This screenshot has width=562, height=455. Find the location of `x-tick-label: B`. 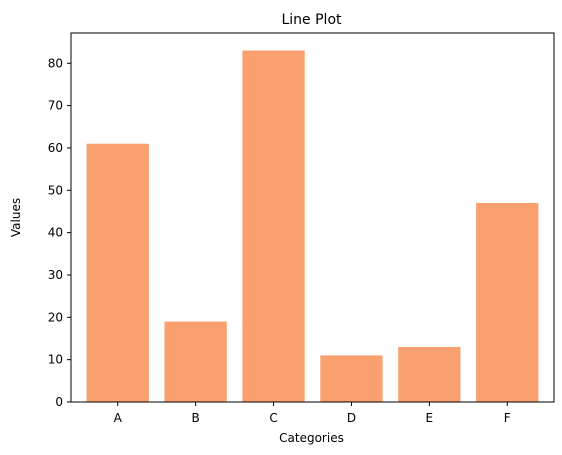

x-tick-label: B is located at coordinates (196, 418).